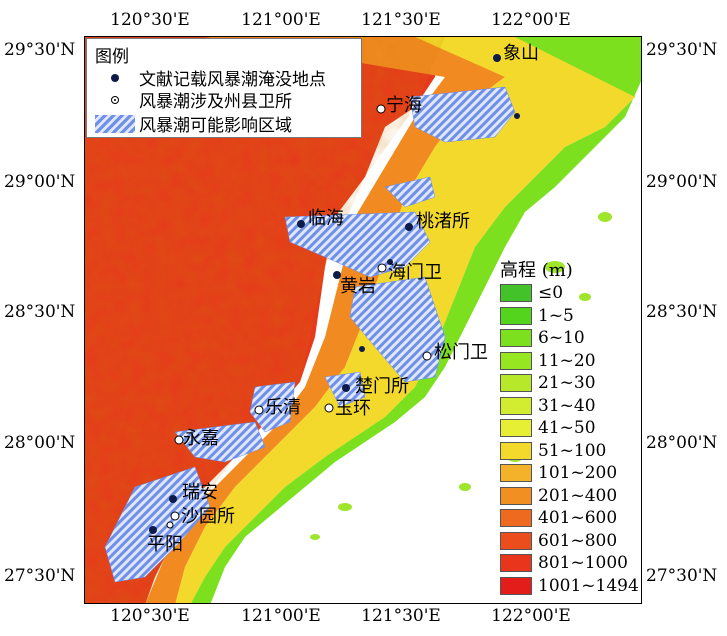 The width and height of the screenshot is (727, 636). I want to click on label-haimenwei: 海门卫, so click(415, 272).